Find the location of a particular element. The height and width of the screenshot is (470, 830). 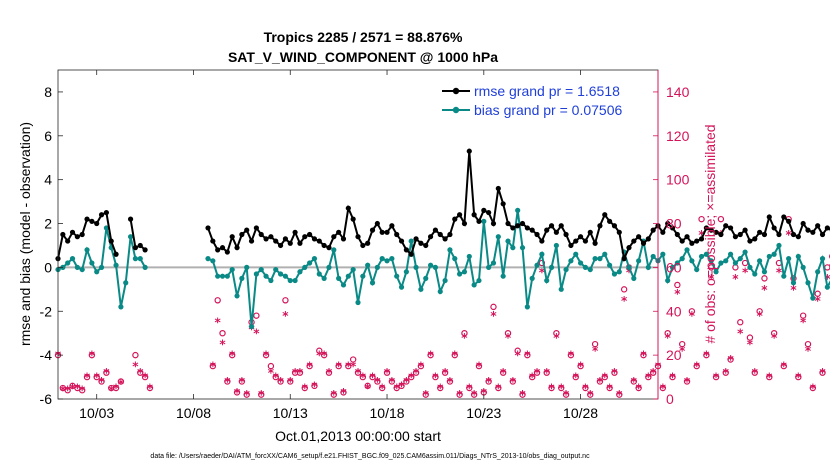

y-tick-label: 4 is located at coordinates (48, 180).